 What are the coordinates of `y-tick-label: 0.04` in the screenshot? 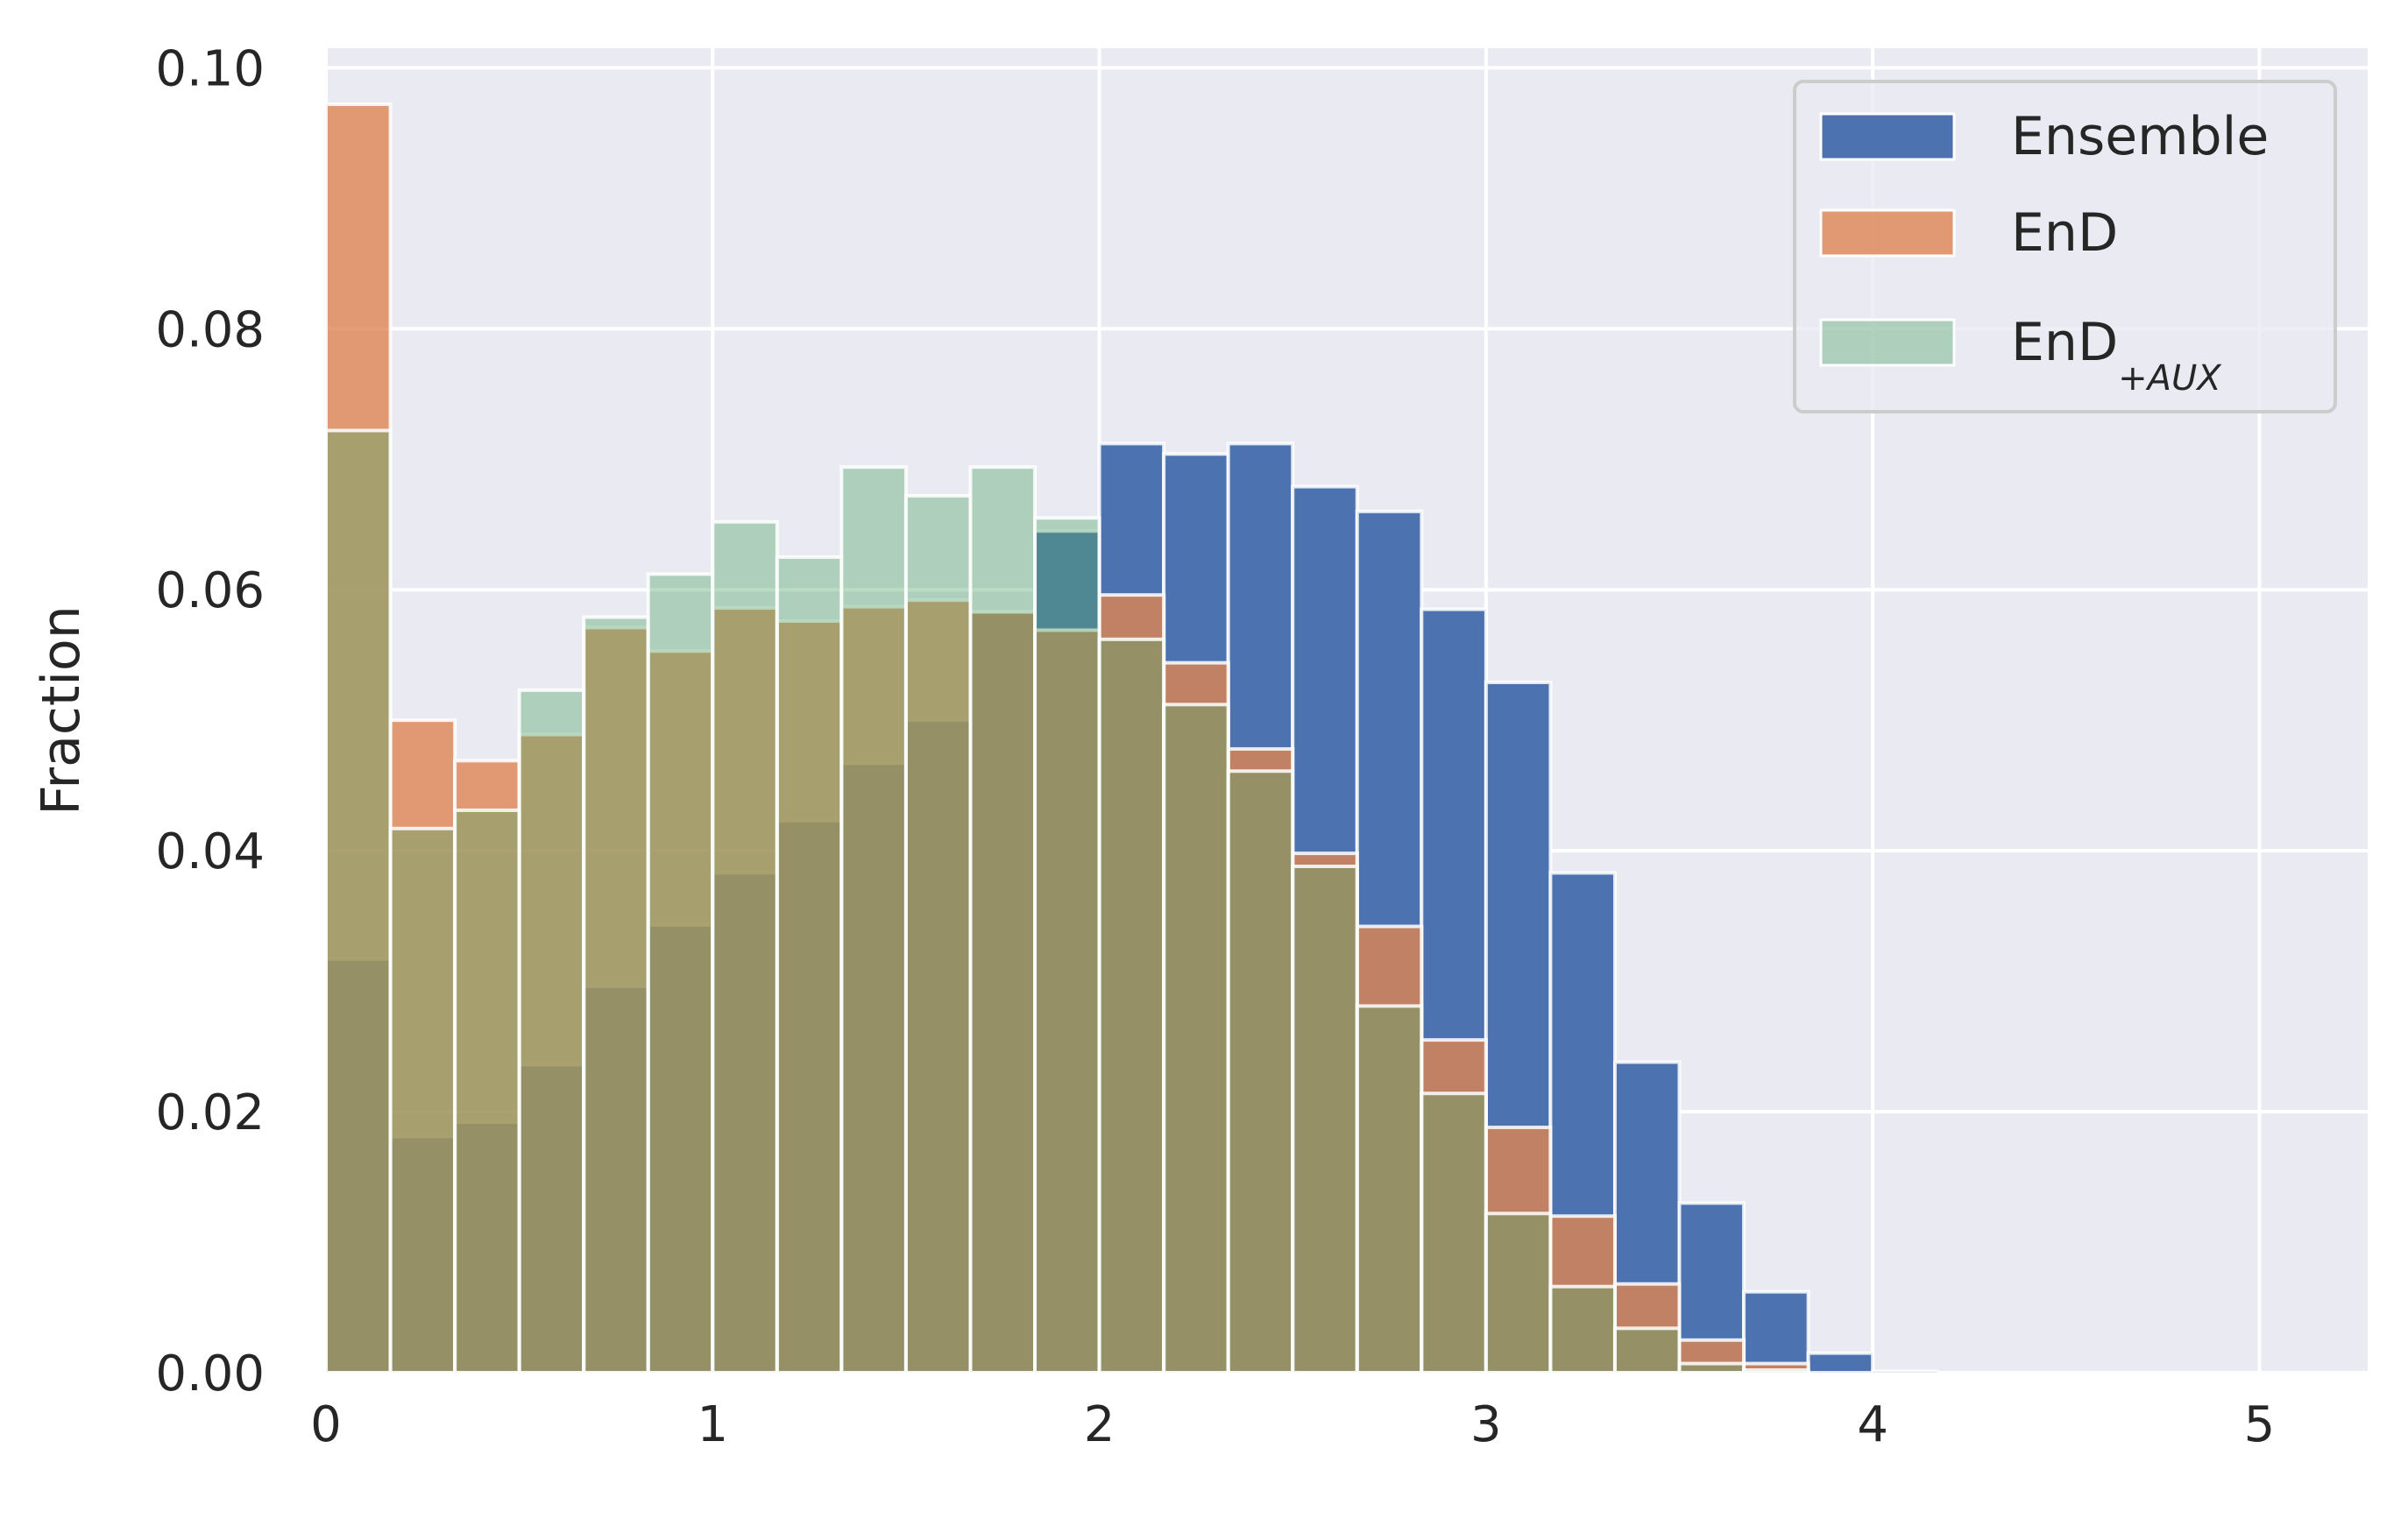 It's located at (210, 851).